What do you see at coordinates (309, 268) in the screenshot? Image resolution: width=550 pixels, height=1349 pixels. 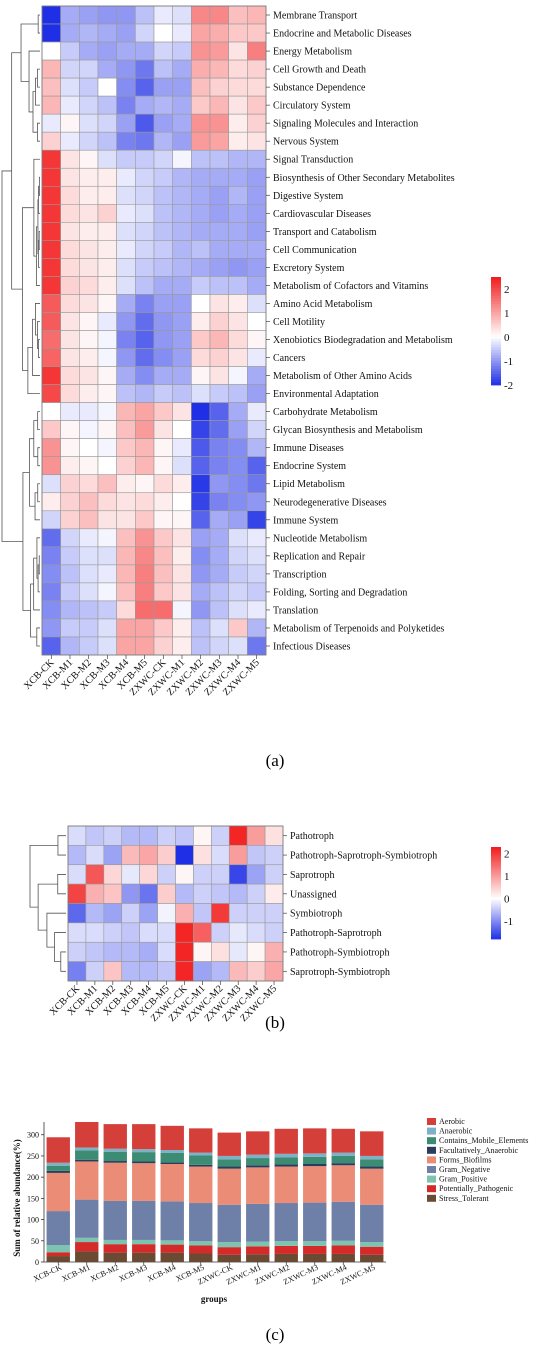 I see `heatmap-row-label: Excretory System` at bounding box center [309, 268].